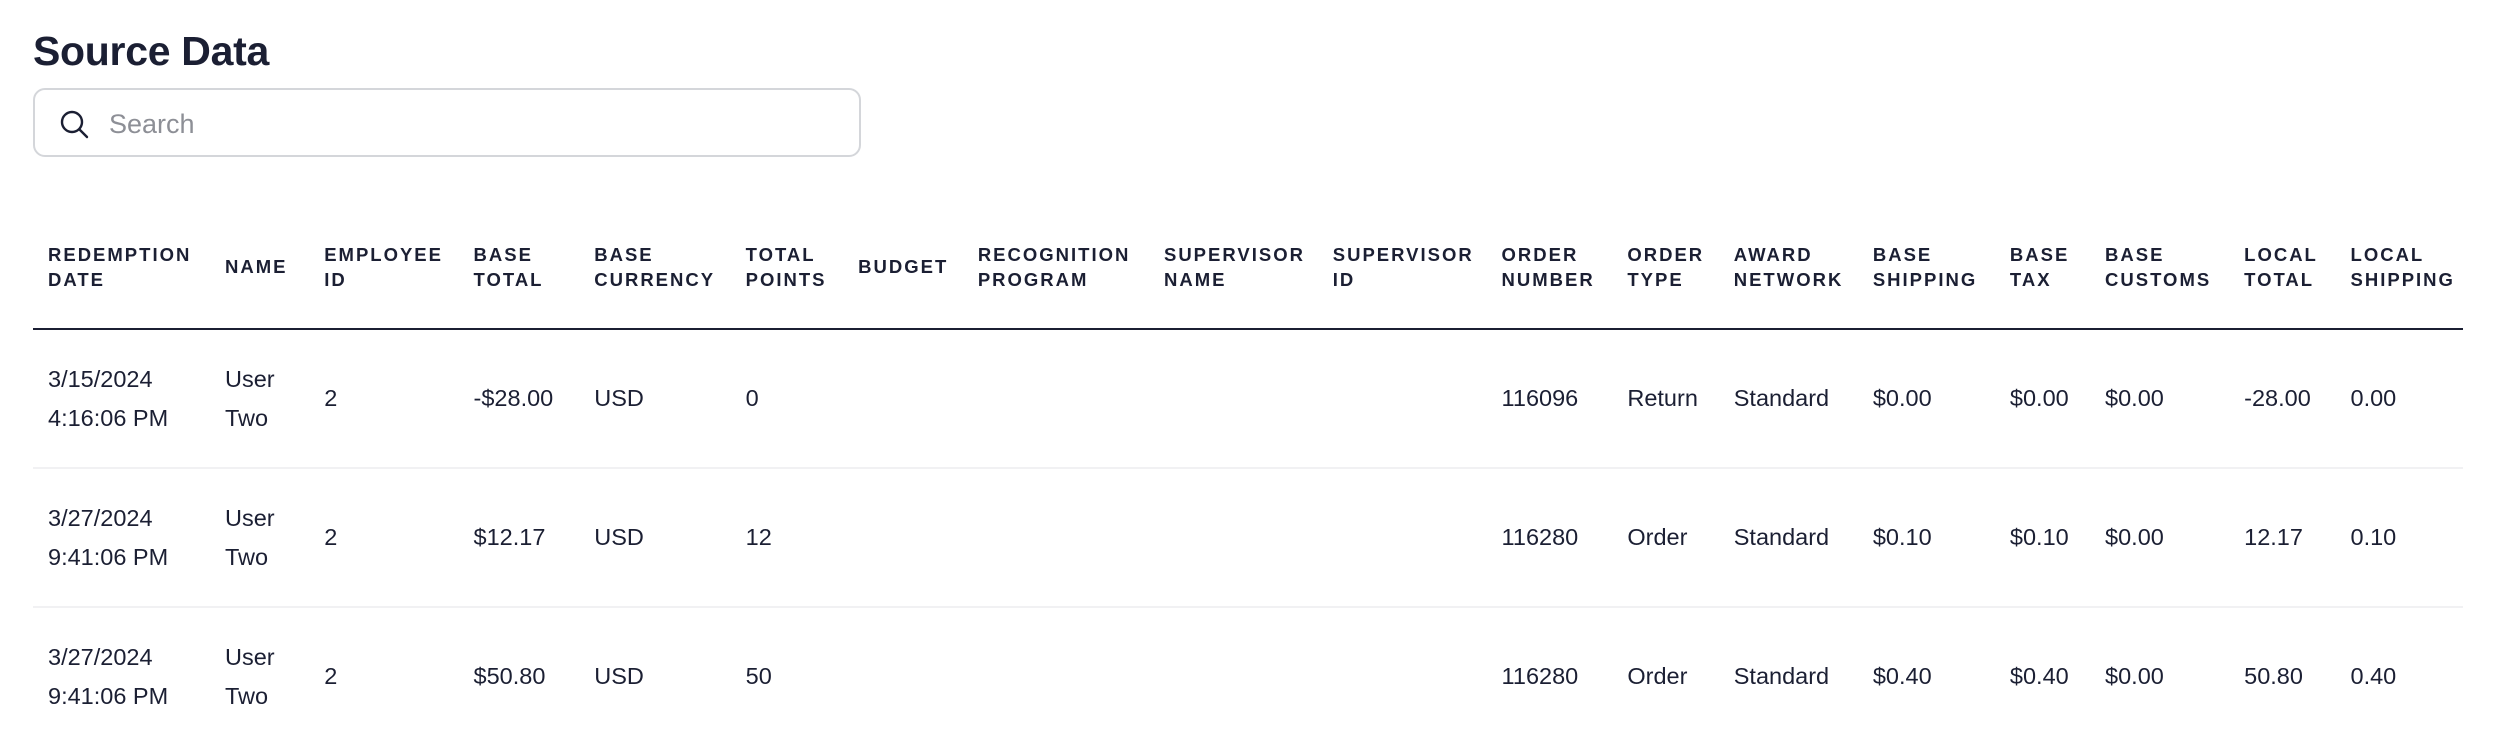  I want to click on column-header-local-total: LOCAL TOTAL, so click(2282, 267).